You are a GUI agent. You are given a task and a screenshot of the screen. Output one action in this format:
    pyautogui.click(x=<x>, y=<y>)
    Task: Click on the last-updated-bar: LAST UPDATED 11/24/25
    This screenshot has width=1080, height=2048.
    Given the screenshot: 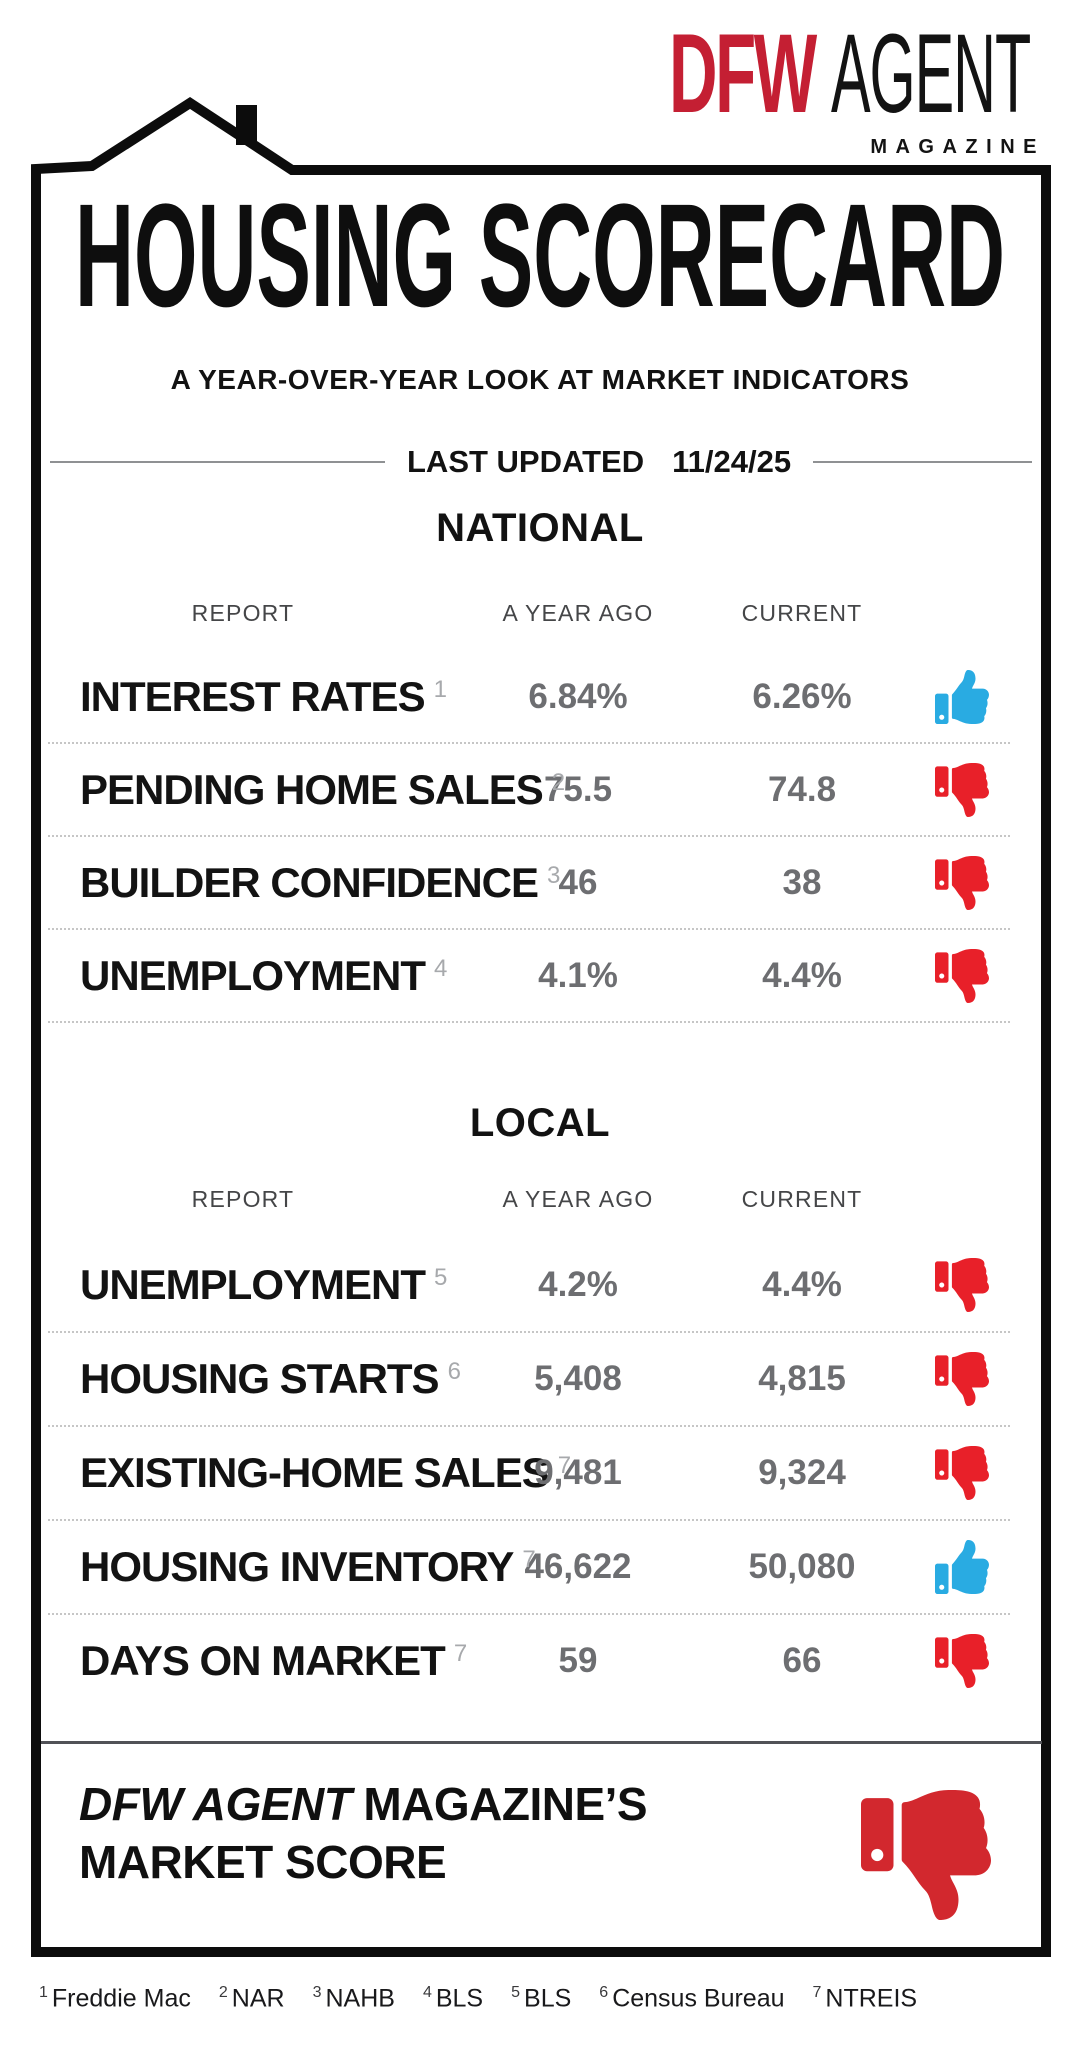 What is the action you would take?
    pyautogui.click(x=541, y=462)
    